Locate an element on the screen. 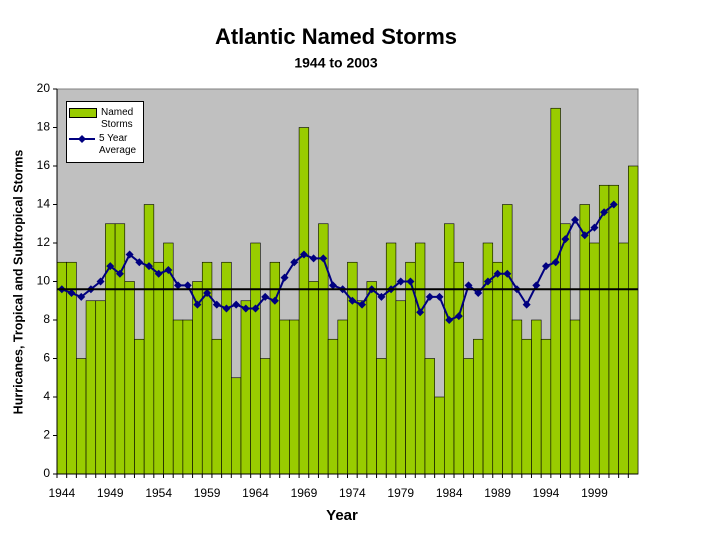  y-tick-label: 14 is located at coordinates (44, 204).